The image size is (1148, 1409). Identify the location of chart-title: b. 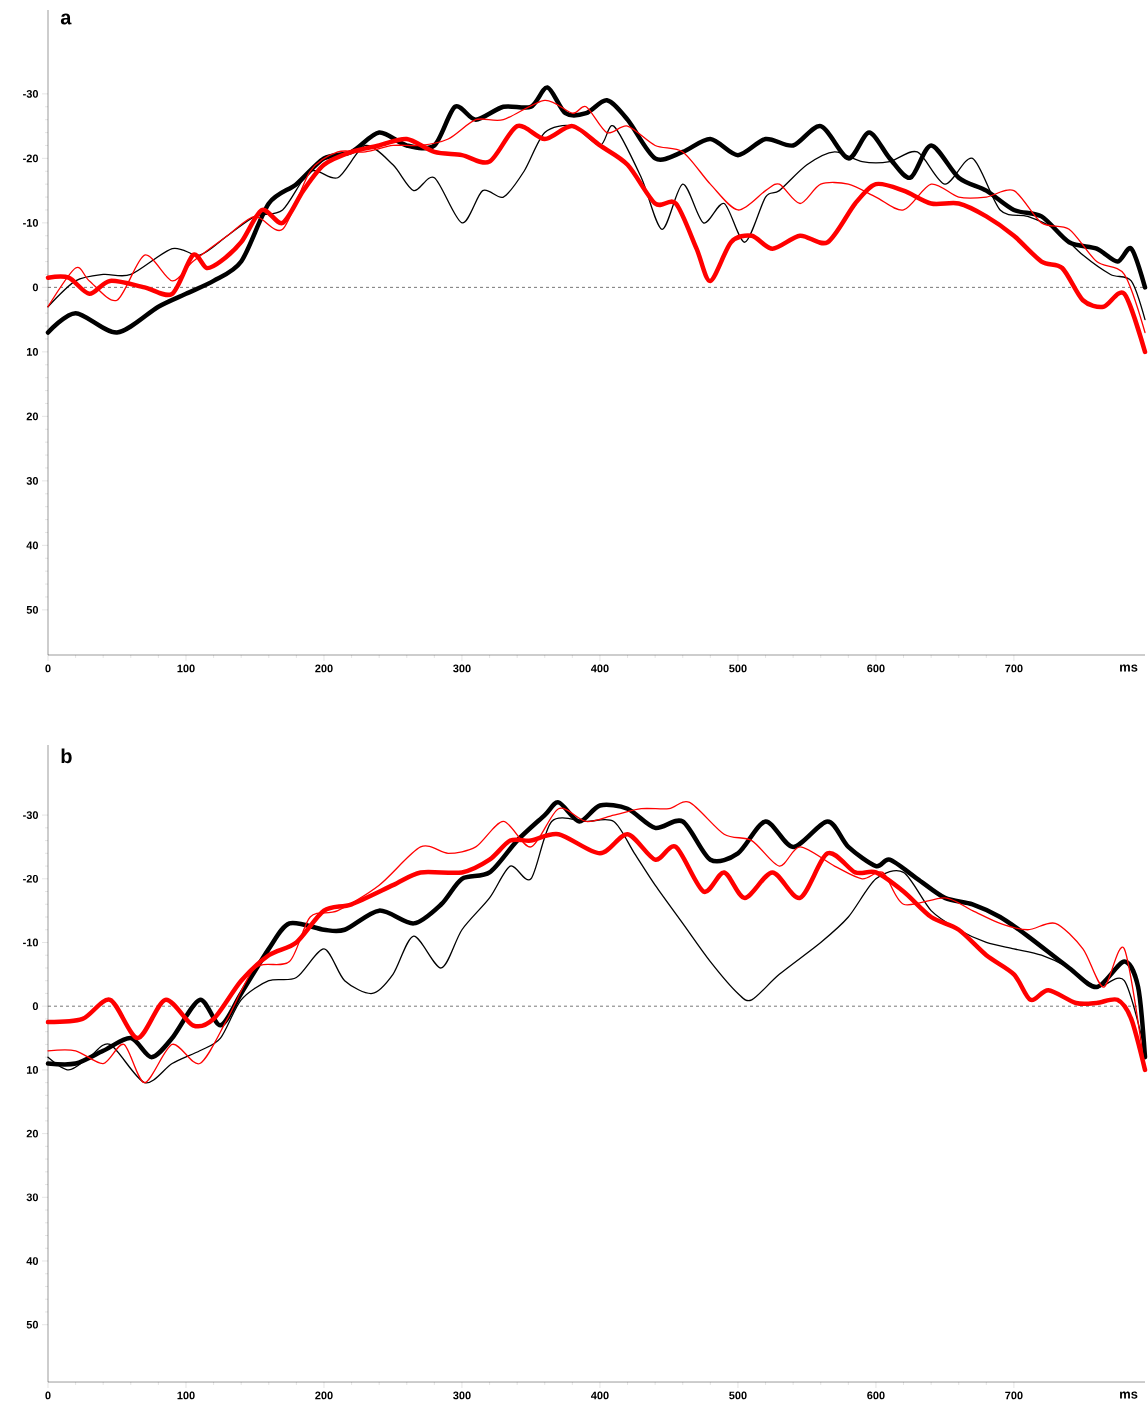
(66, 756).